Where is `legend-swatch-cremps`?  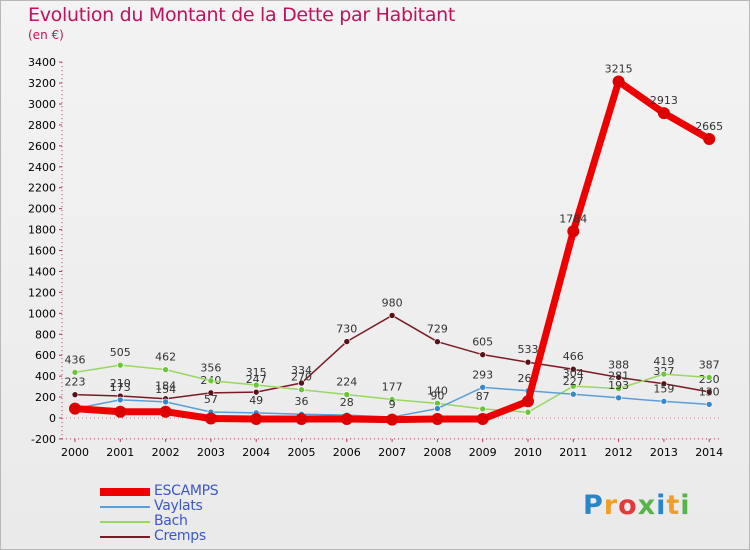
legend-swatch-cremps is located at coordinates (125, 536).